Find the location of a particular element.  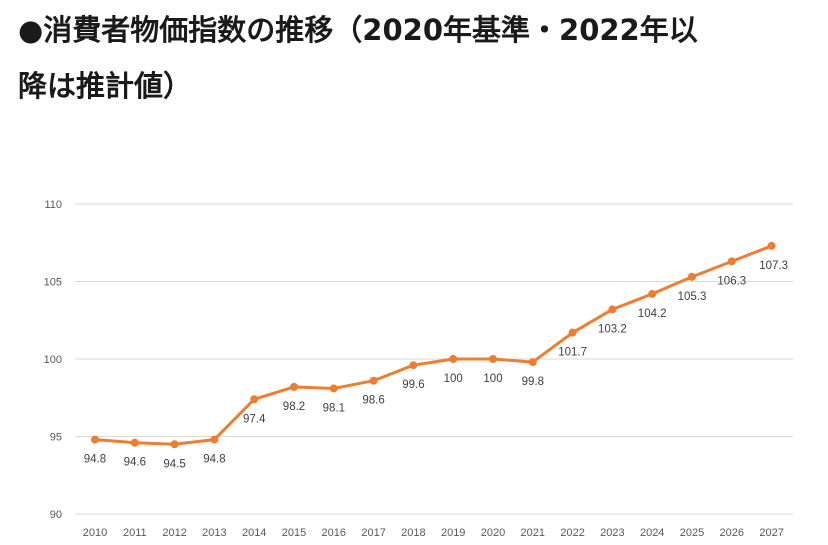

data-label: 97.4 is located at coordinates (254, 419).